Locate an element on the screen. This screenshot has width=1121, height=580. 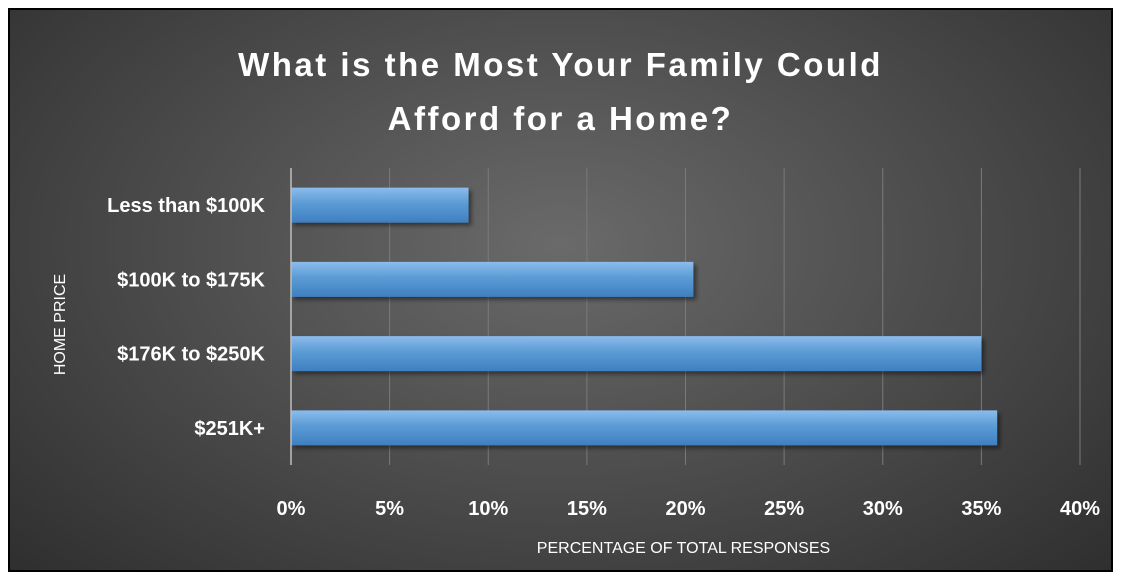
x-tick-label: 15% is located at coordinates (587, 509).